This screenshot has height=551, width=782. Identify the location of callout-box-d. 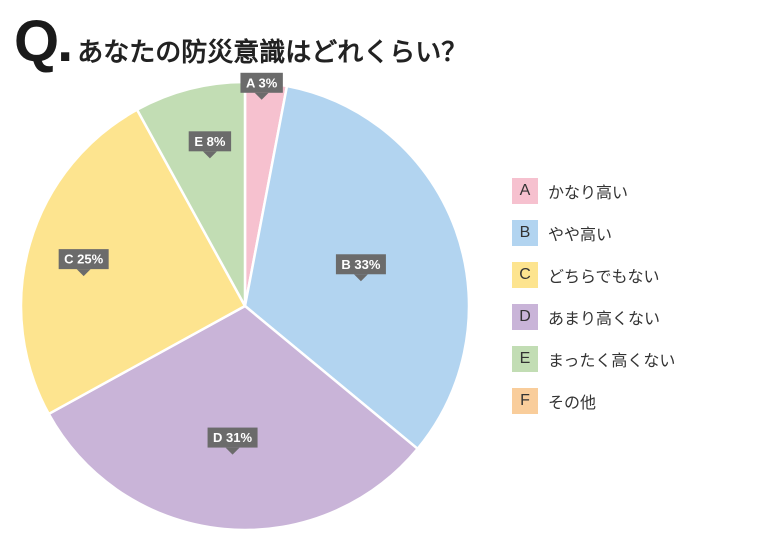
(232, 437).